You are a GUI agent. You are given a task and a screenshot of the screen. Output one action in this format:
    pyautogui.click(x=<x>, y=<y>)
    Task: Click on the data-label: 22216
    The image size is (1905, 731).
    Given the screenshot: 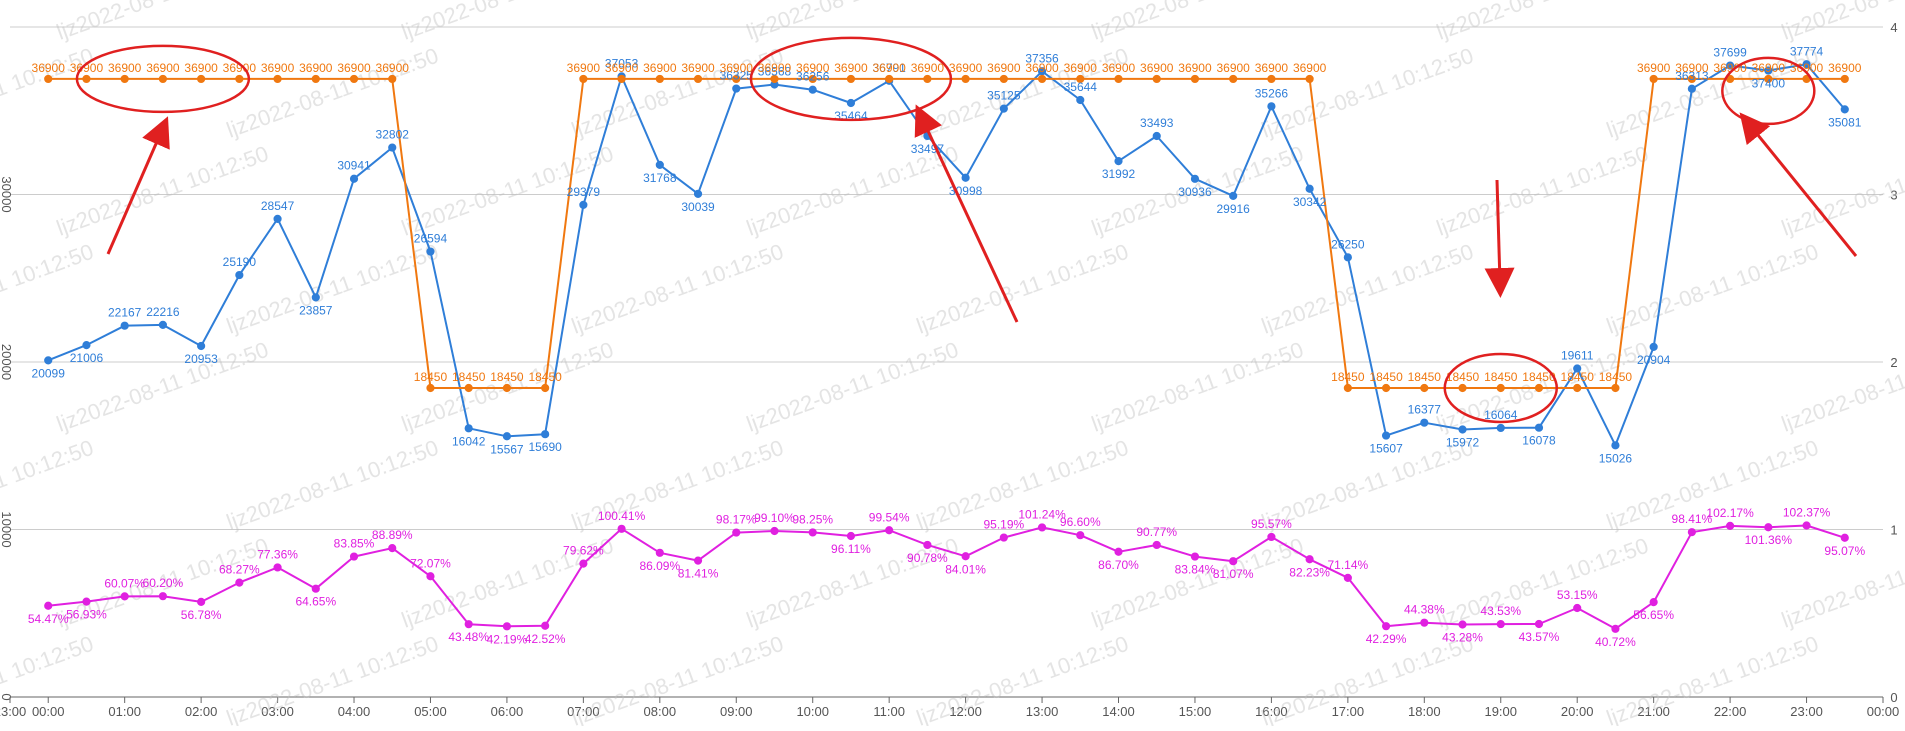 What is the action you would take?
    pyautogui.click(x=163, y=312)
    